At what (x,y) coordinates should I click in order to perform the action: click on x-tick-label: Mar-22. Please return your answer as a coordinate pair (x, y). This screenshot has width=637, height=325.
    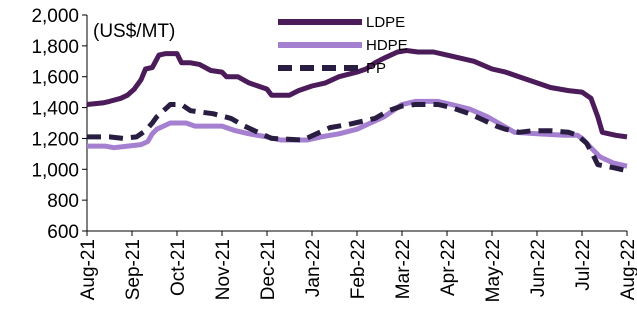
    Looking at the image, I should click on (403, 269).